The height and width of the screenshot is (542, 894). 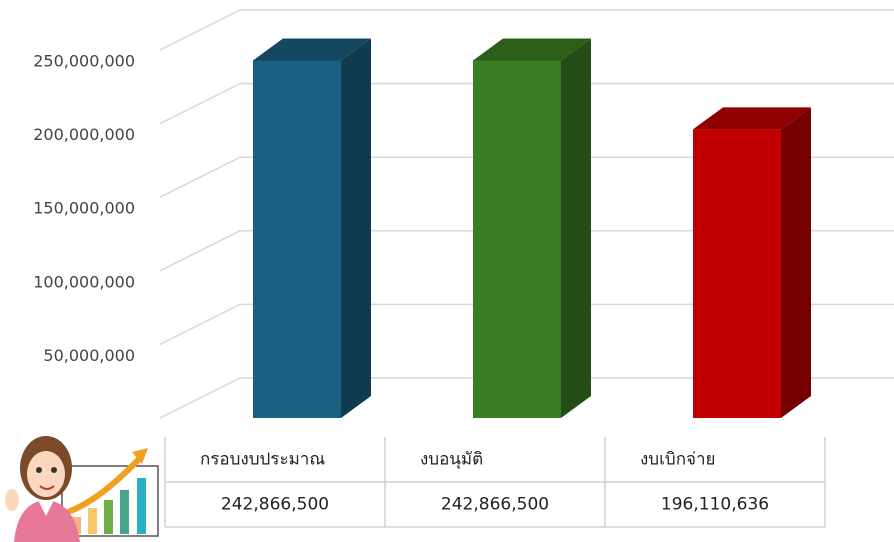 What do you see at coordinates (262, 460) in the screenshot?
I see `category-label: กรอบงบประมาณ` at bounding box center [262, 460].